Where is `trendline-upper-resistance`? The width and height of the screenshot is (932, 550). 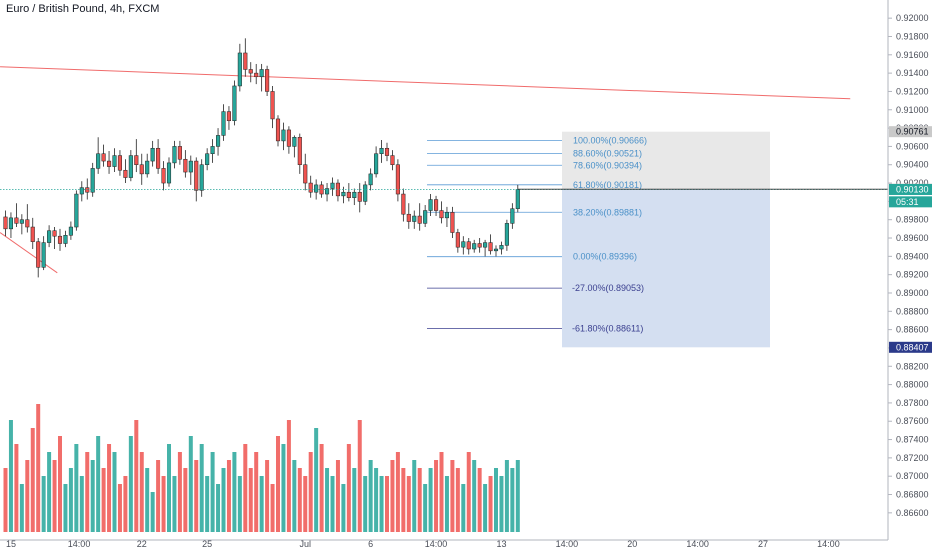 trendline-upper-resistance is located at coordinates (425, 83).